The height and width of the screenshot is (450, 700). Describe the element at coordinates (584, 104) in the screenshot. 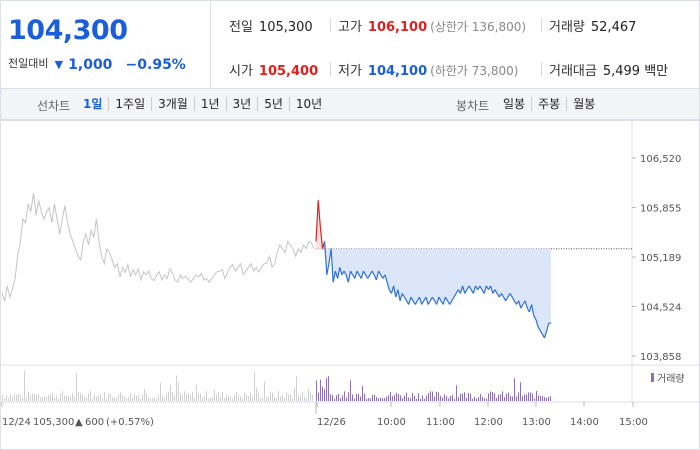

I see `candle-tab: 월봉` at that location.